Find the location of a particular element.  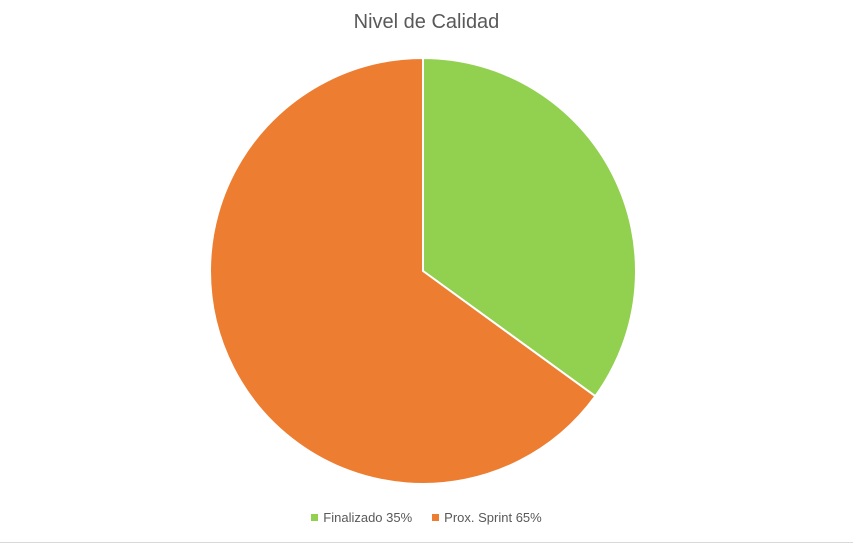

legend-swatch-finalizado is located at coordinates (315, 517).